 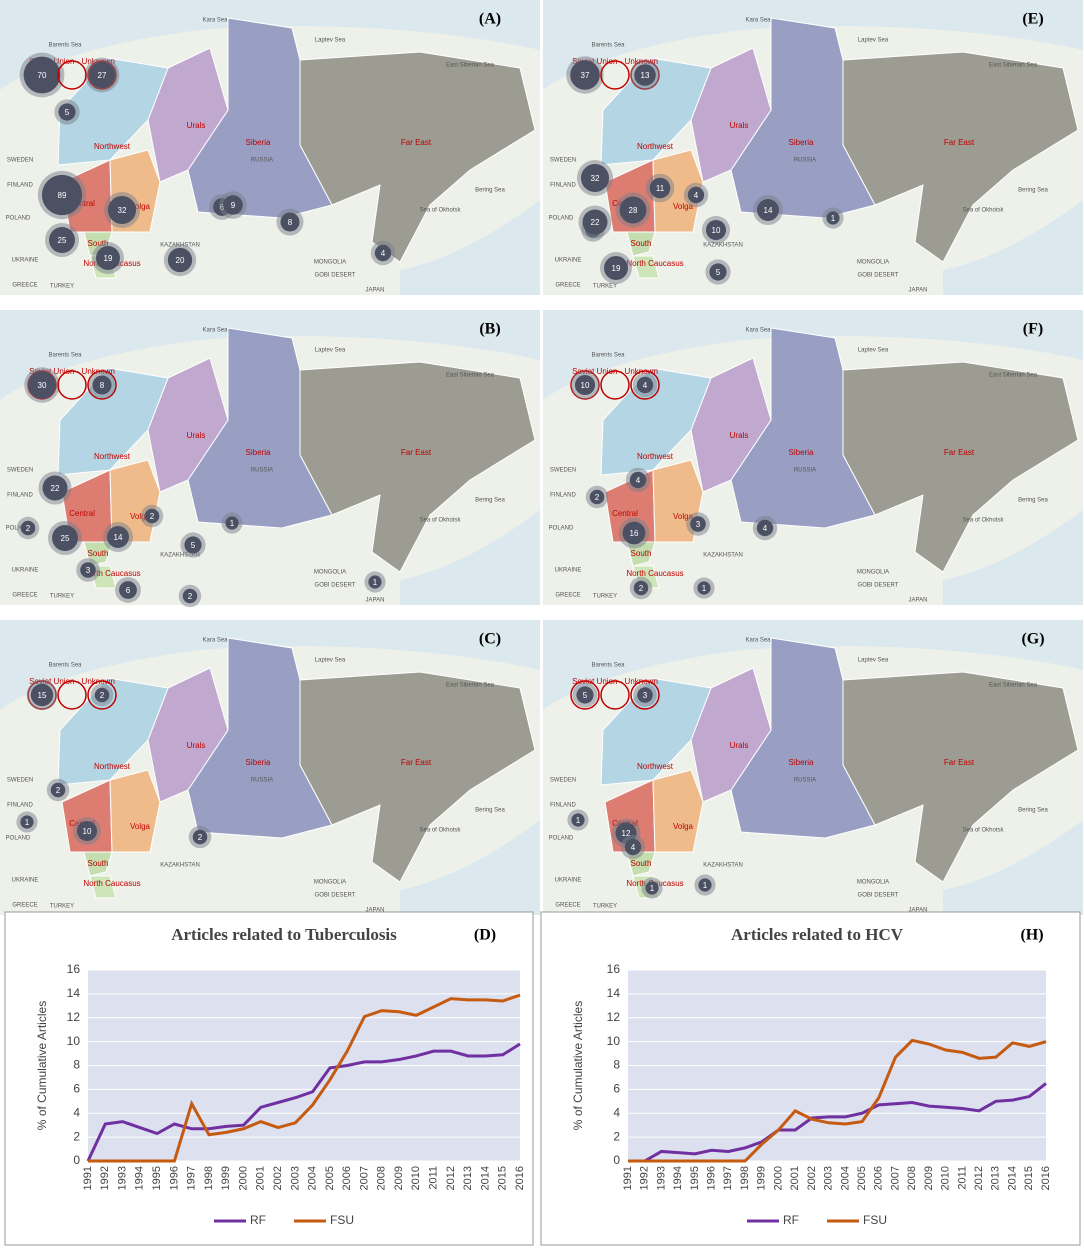 What do you see at coordinates (656, 731) in the screenshot?
I see `region-shape` at bounding box center [656, 731].